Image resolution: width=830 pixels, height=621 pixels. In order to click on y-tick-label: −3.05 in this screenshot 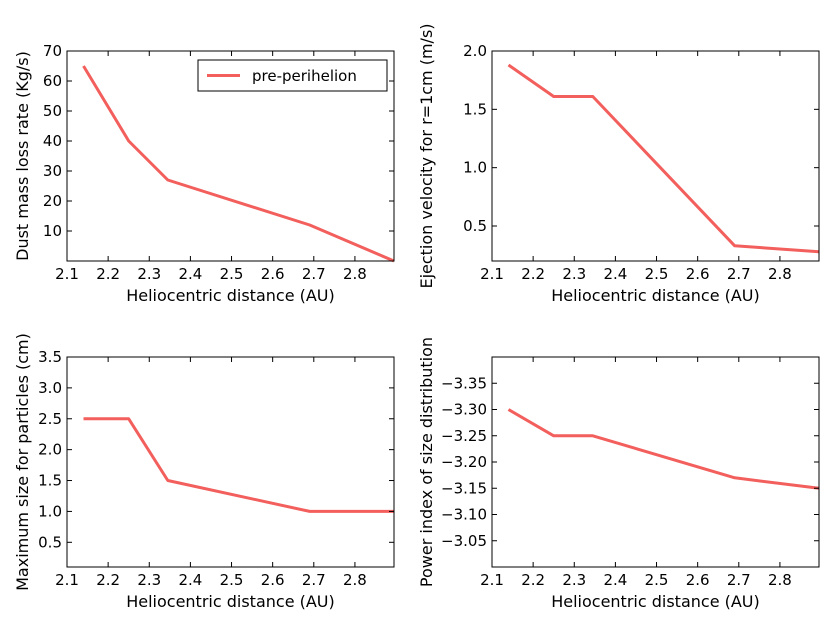, I will do `click(464, 541)`.